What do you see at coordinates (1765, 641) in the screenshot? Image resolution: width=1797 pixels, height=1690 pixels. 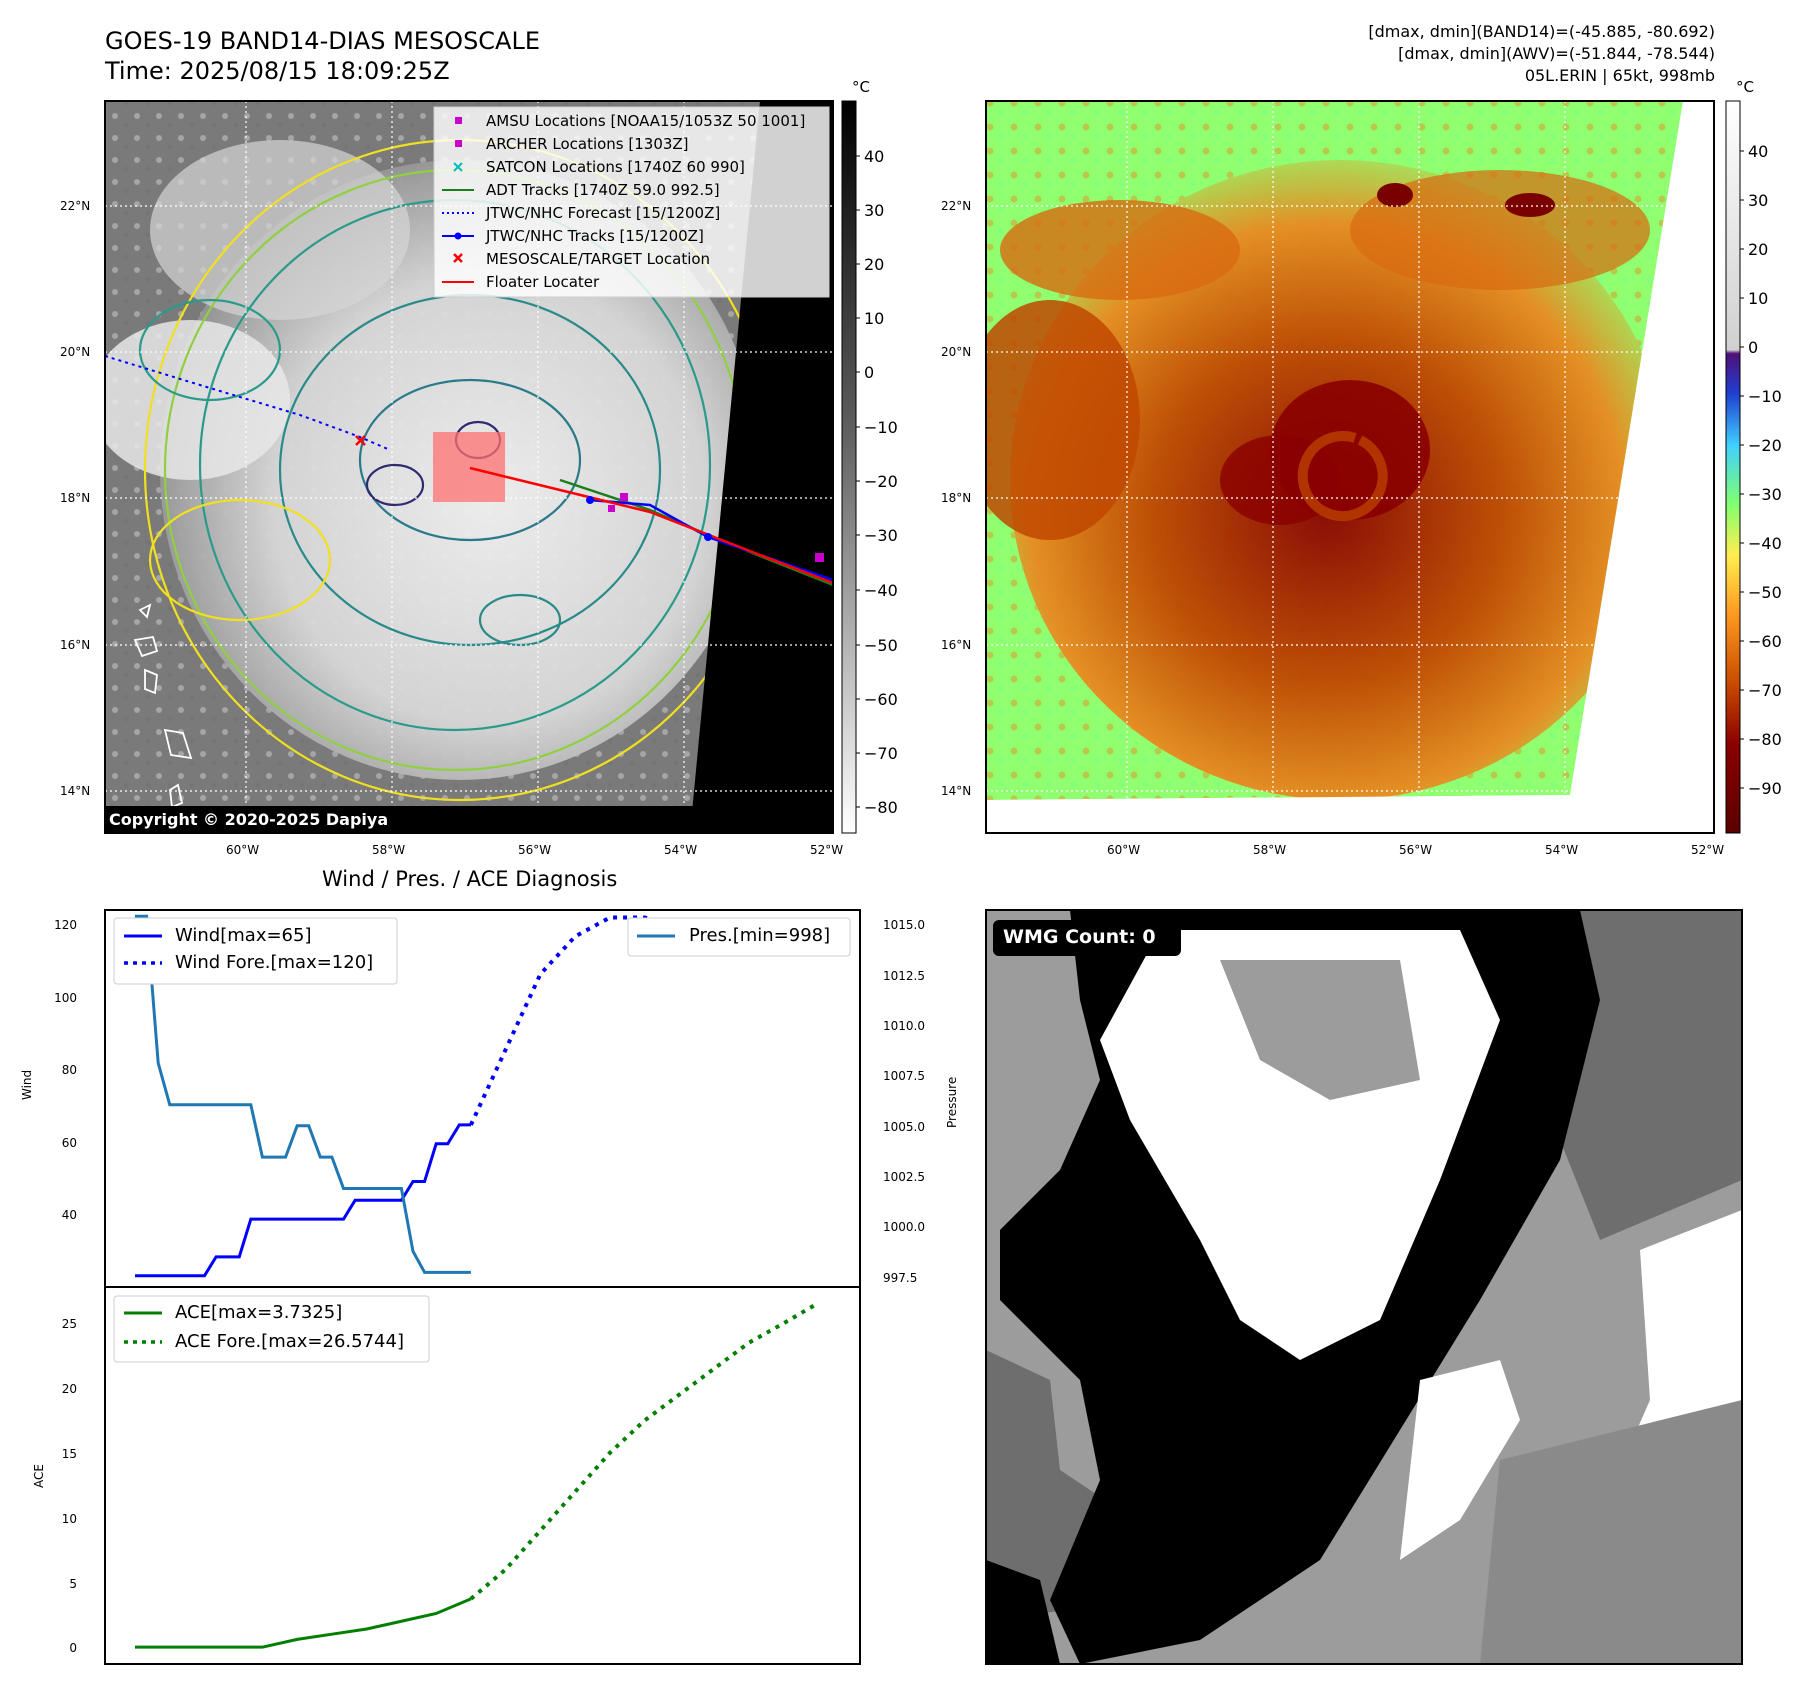 I see `colorbar-tick: −60` at bounding box center [1765, 641].